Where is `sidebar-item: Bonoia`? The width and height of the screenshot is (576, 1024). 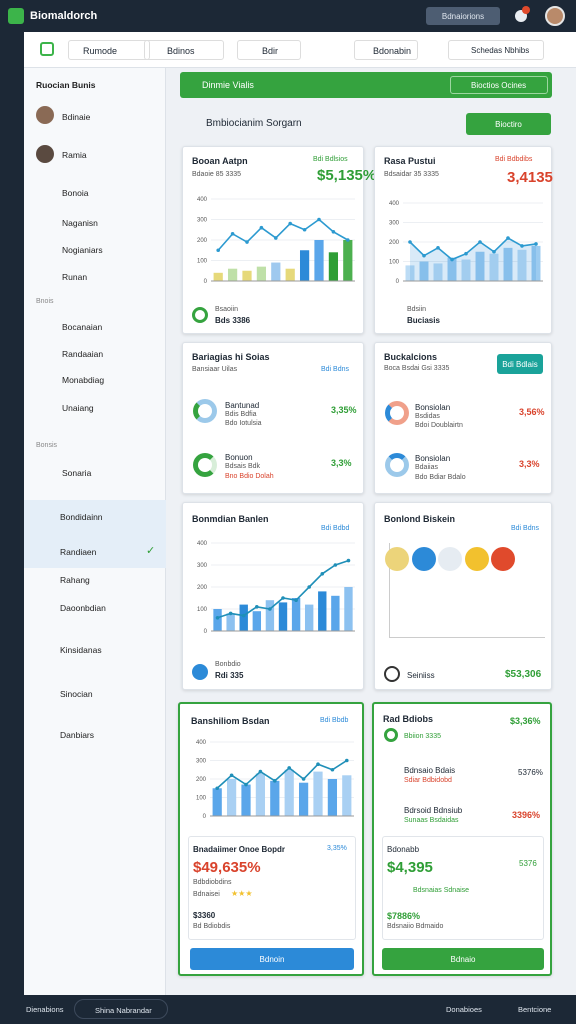
sidebar-item: Bonoia is located at coordinates (75, 193).